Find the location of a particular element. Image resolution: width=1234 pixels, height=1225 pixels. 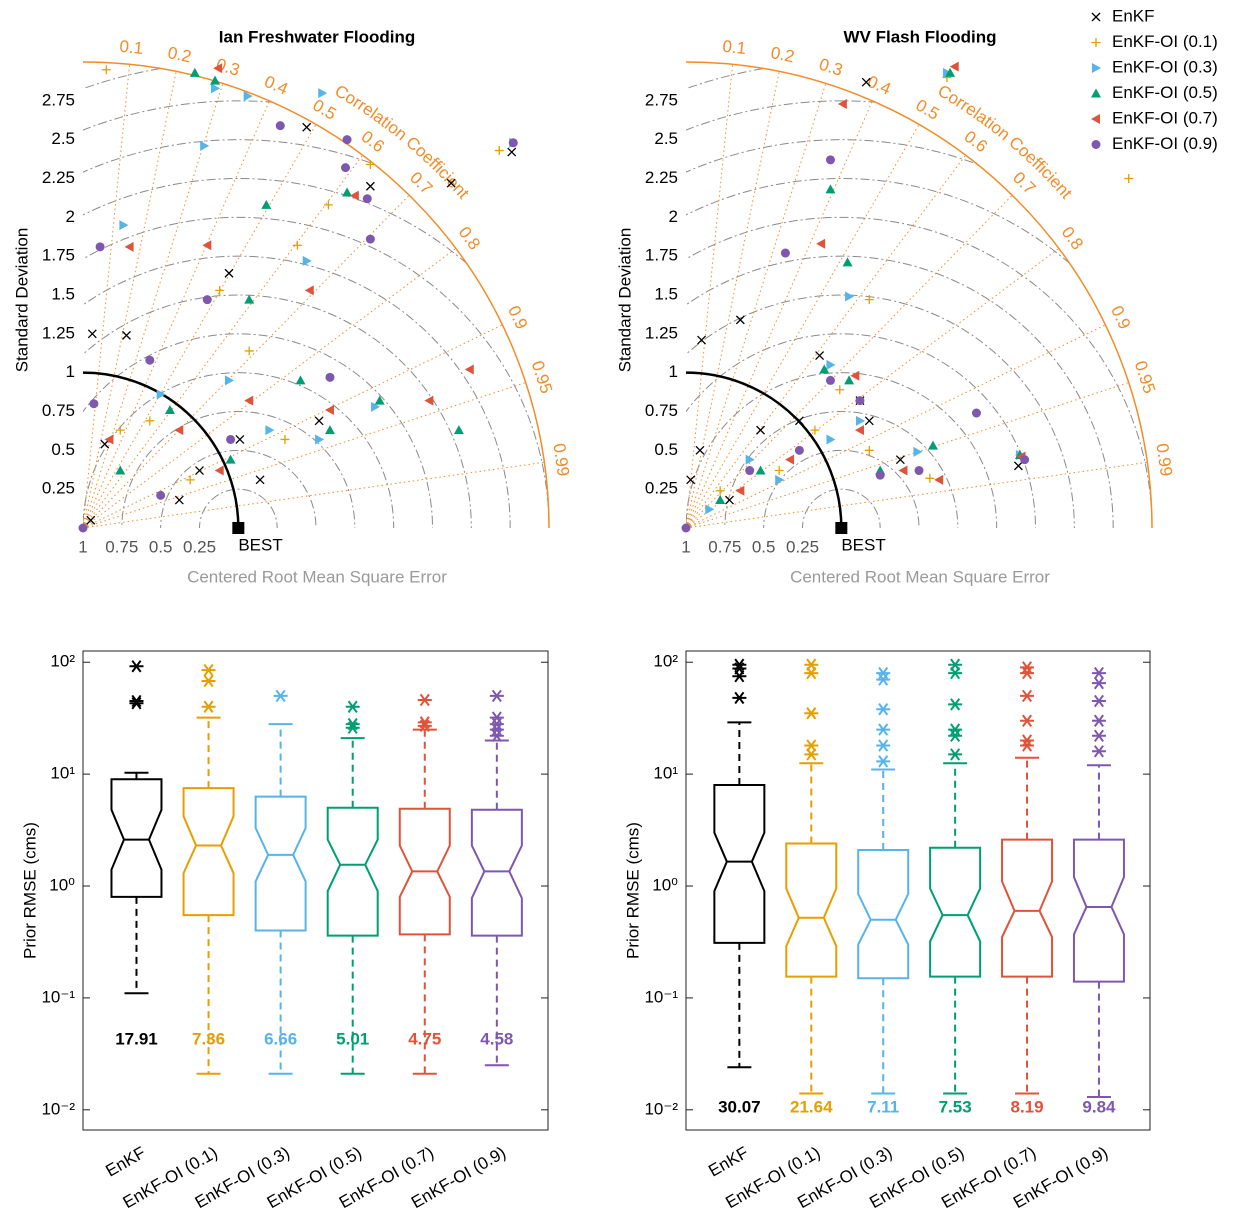

correlation-tick-label: 0.1 is located at coordinates (734, 47).